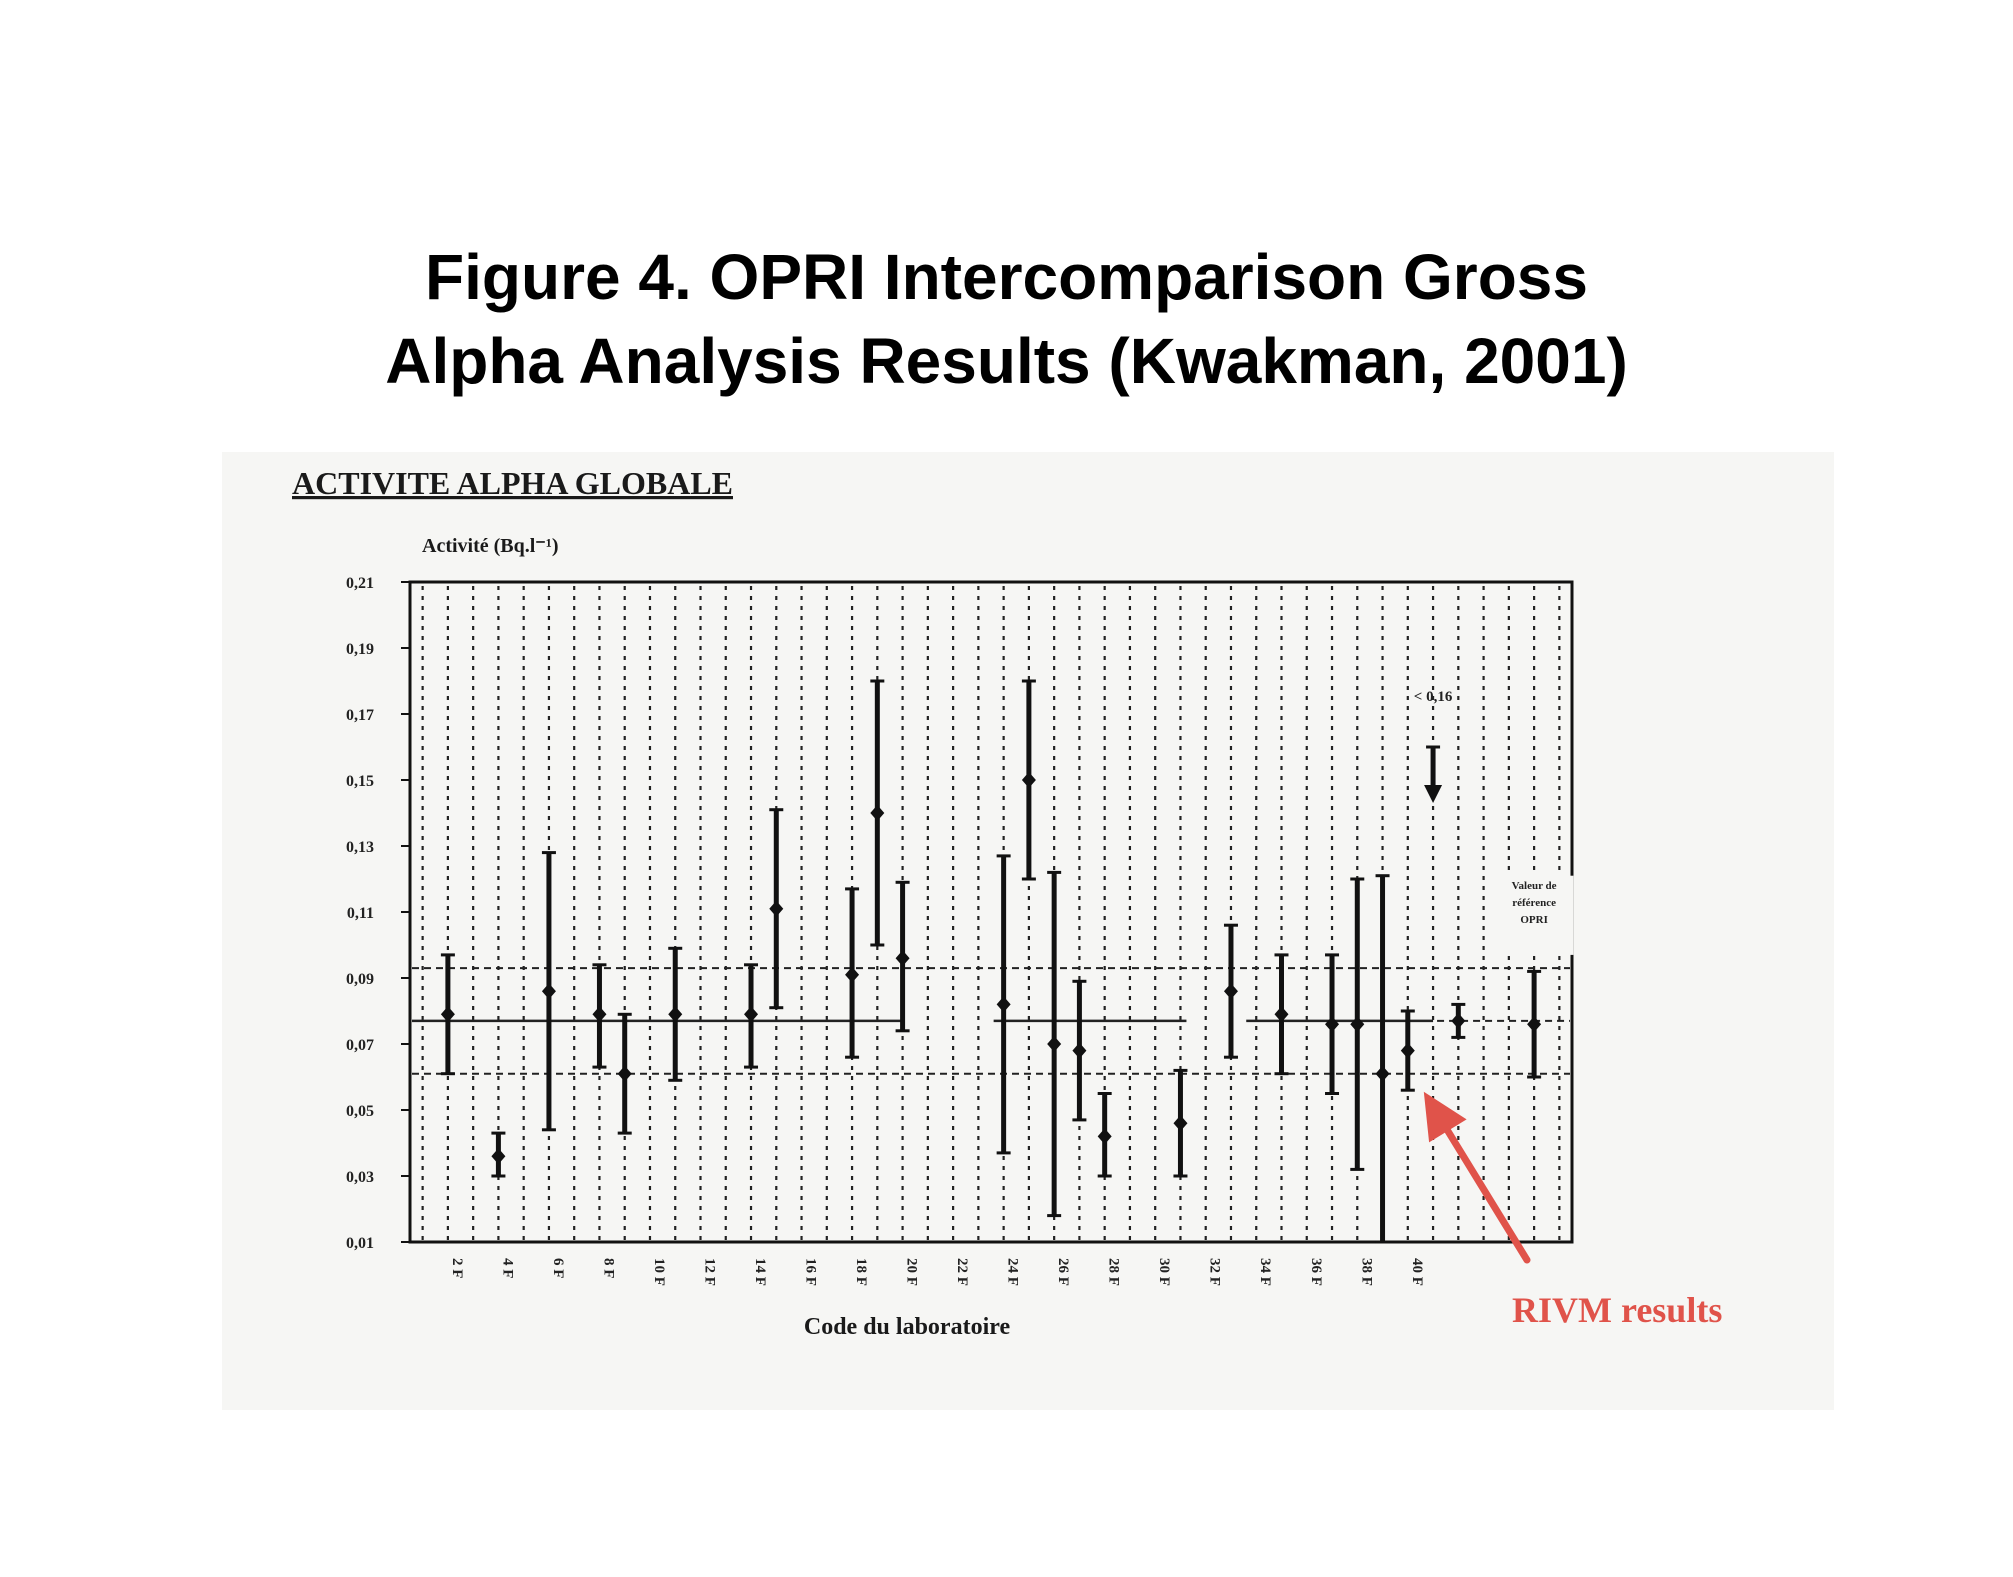 The width and height of the screenshot is (2013, 1577). I want to click on y-tick-label: 0,11, so click(360, 913).